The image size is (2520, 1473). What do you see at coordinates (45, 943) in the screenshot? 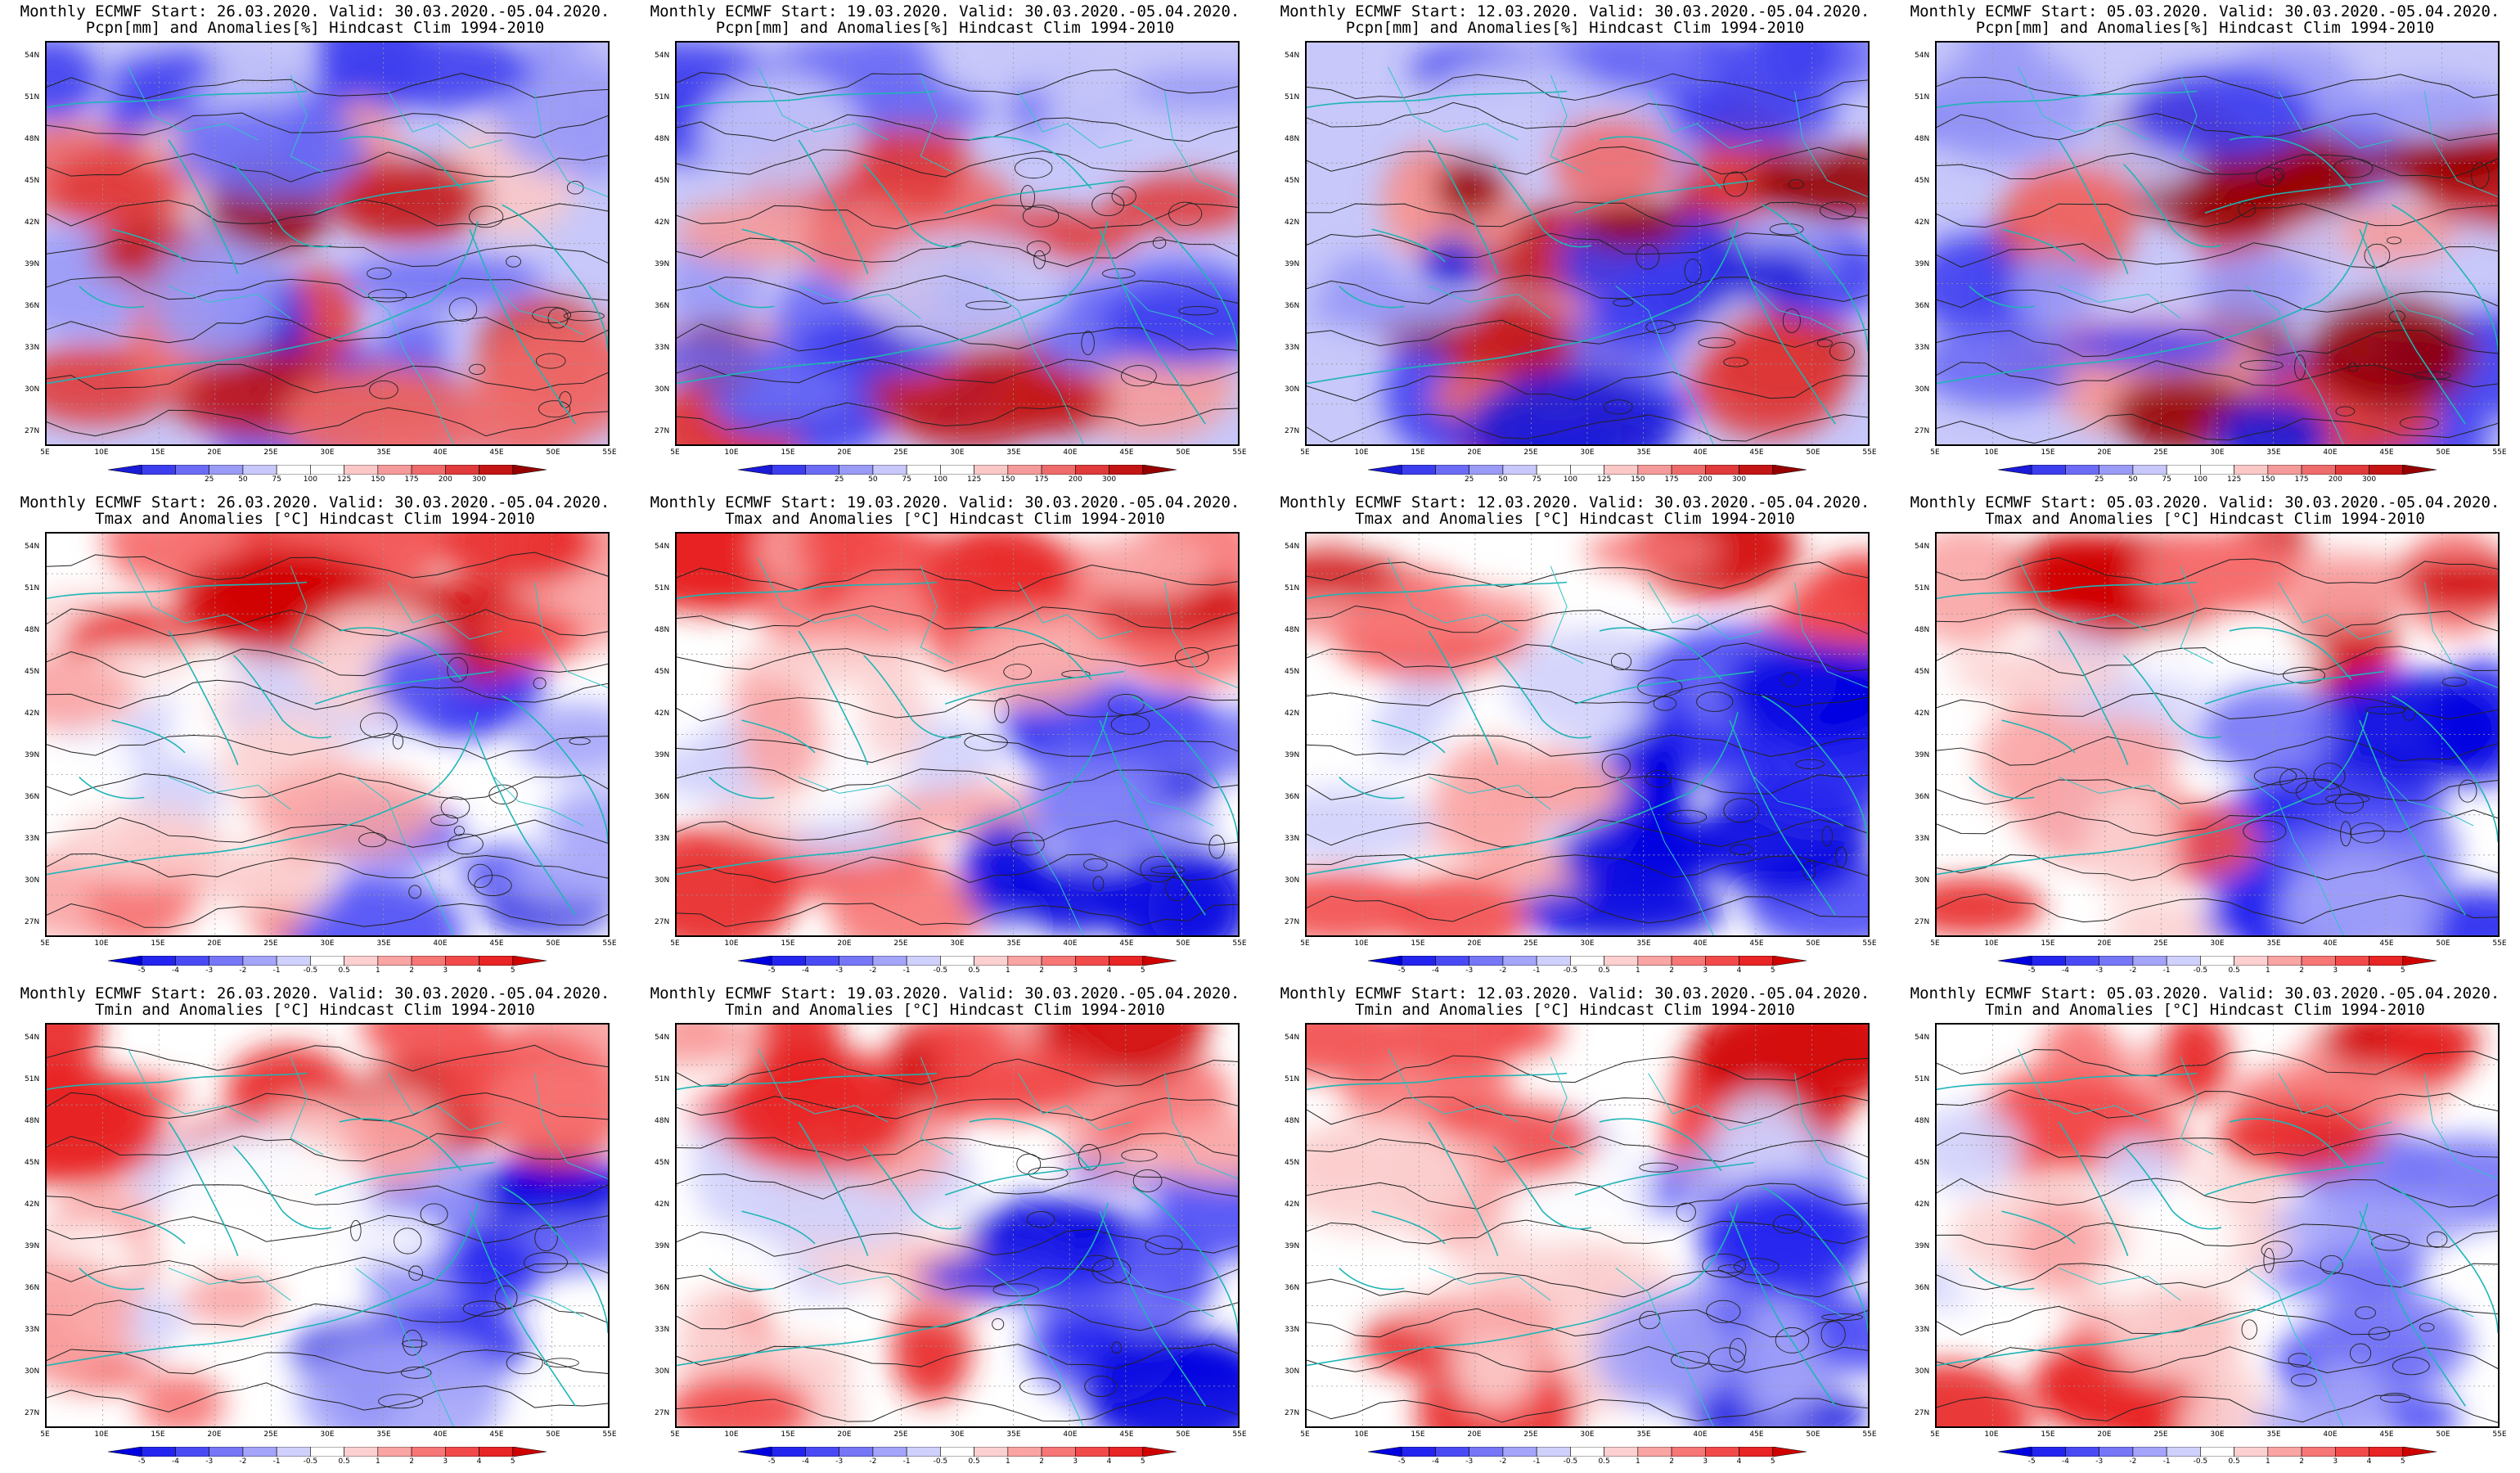
I see `lon-tick-label: 5E` at bounding box center [45, 943].